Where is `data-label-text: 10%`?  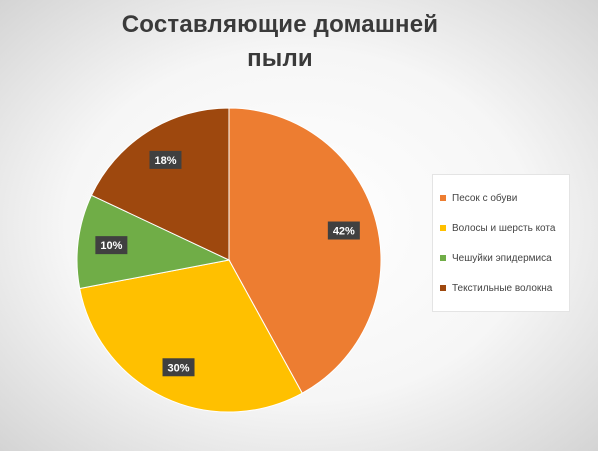
data-label-text: 10% is located at coordinates (111, 246).